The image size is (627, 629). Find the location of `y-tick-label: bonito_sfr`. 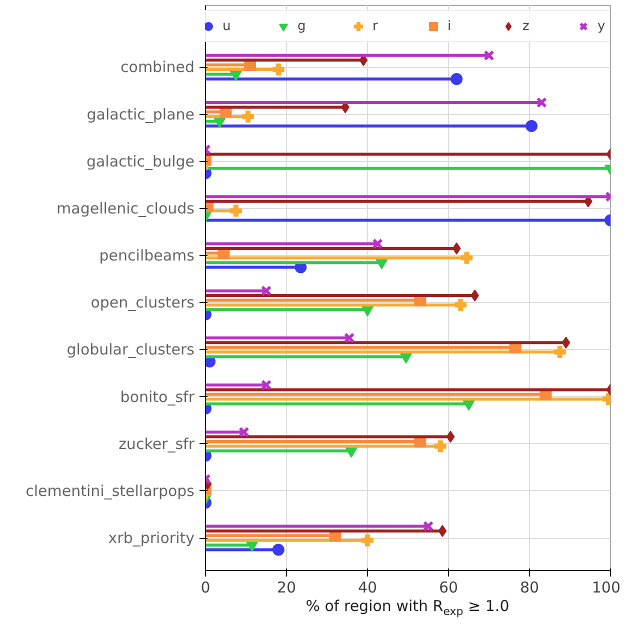

y-tick-label: bonito_sfr is located at coordinates (158, 397).